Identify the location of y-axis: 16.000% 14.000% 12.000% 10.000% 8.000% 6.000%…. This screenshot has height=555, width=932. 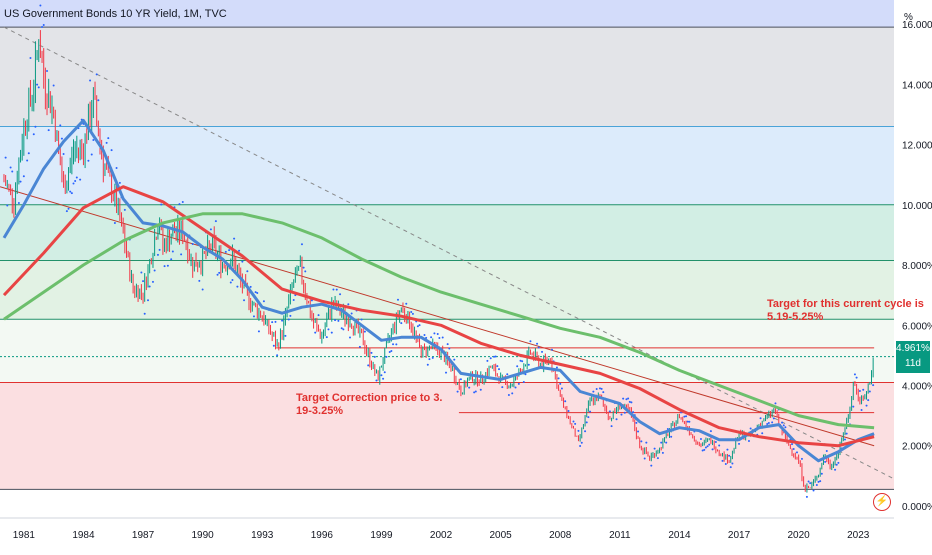
(913, 275).